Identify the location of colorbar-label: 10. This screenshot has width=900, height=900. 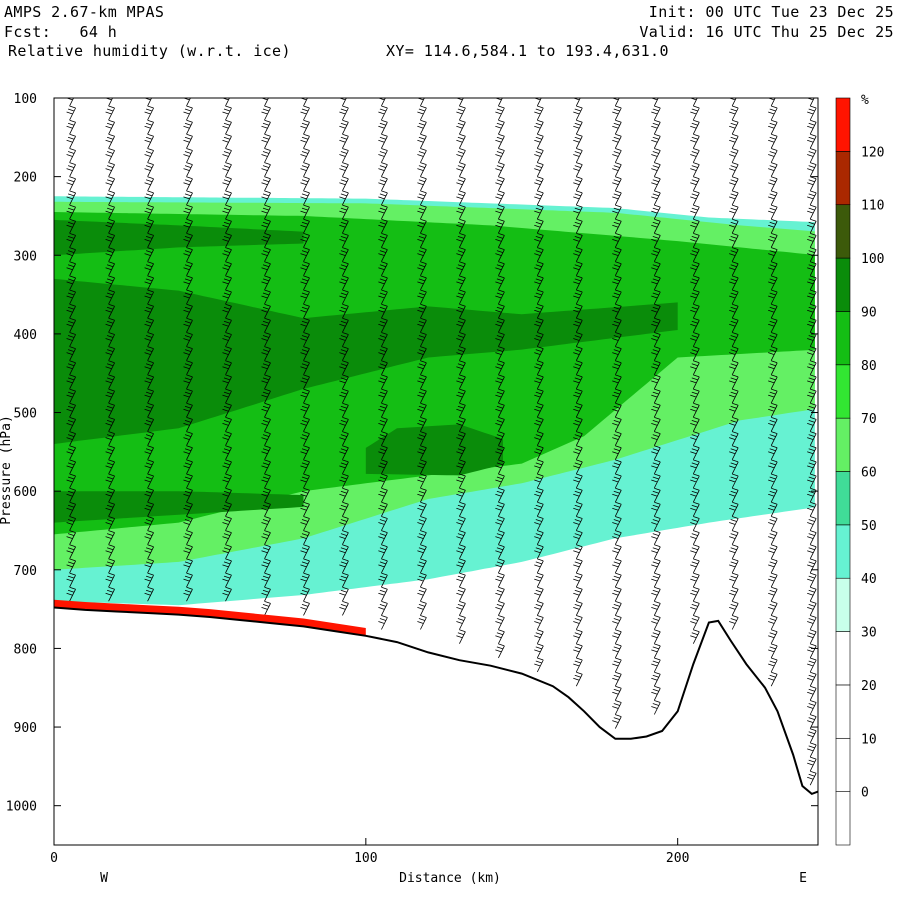
(869, 739).